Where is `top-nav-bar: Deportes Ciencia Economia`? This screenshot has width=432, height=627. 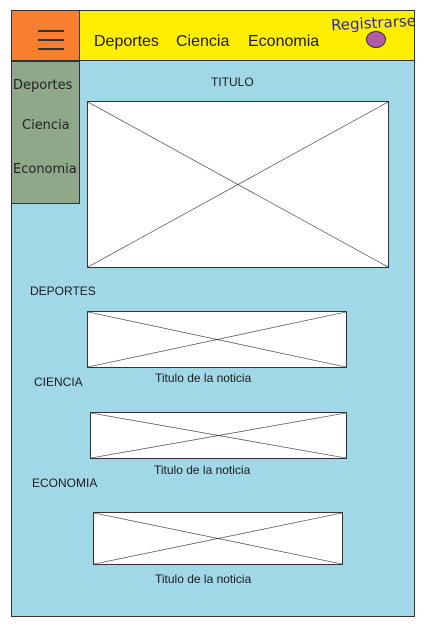
top-nav-bar: Deportes Ciencia Economia is located at coordinates (247, 35).